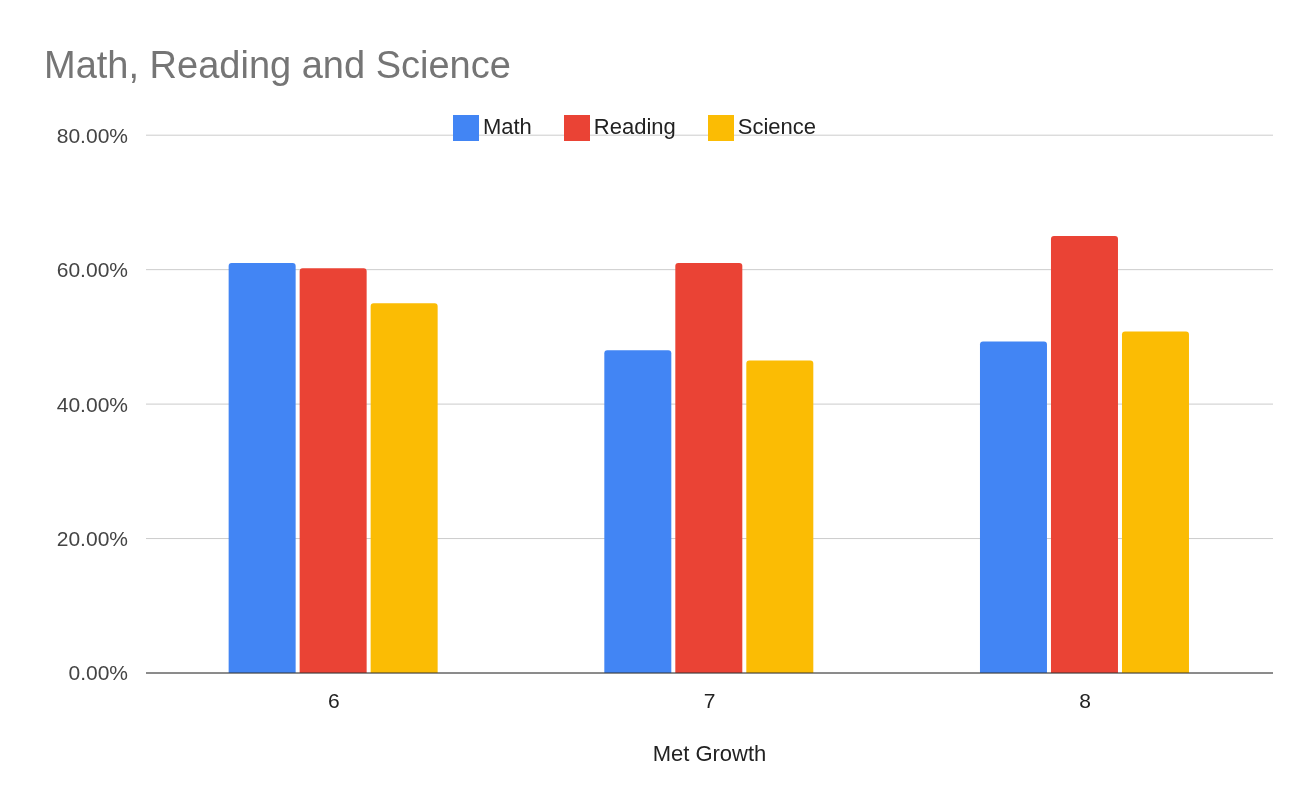 This screenshot has width=1311, height=811. I want to click on y-tick-label: 20.00%, so click(92, 538).